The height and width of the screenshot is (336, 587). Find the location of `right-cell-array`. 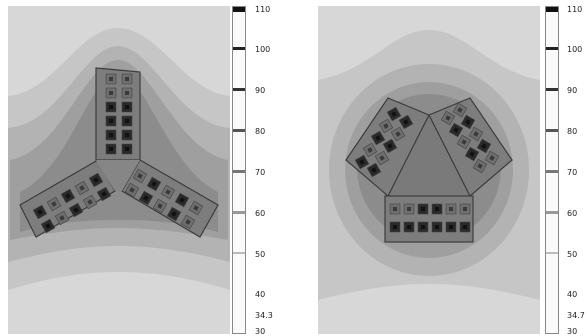

right-cell-array is located at coordinates (427, 167).